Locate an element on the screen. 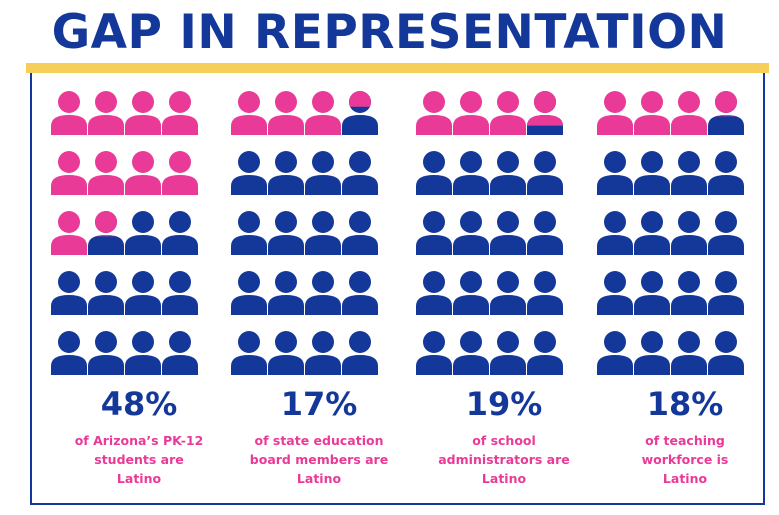  description-line: of teaching is located at coordinates (685, 440).